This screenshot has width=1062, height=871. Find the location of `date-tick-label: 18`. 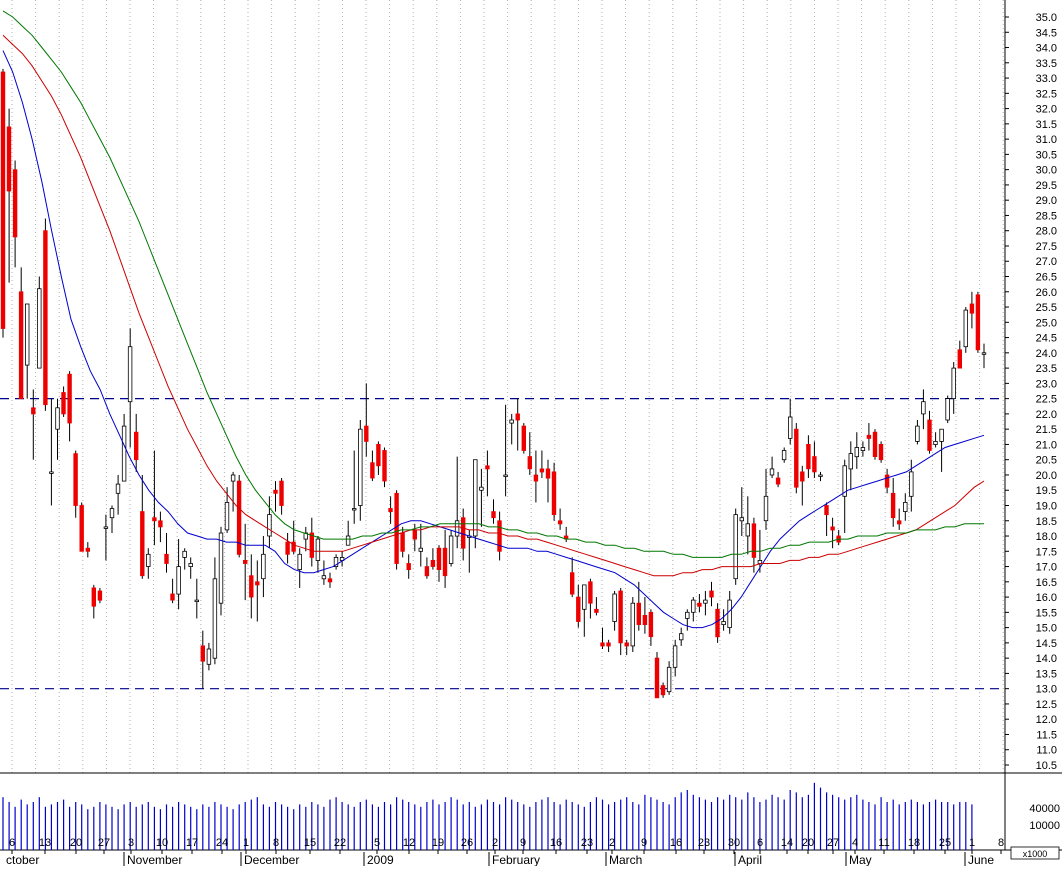

date-tick-label: 18 is located at coordinates (914, 843).